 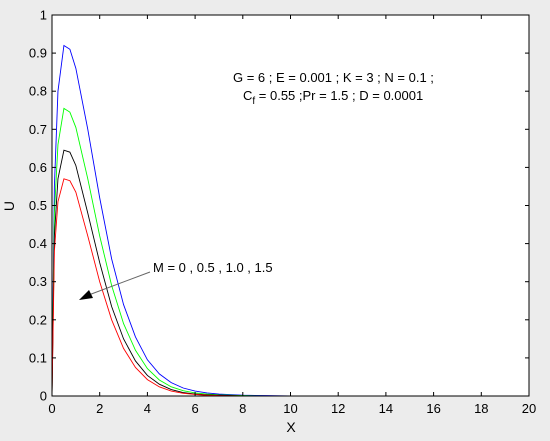 I want to click on y-tick-label: 0, so click(x=43, y=396).